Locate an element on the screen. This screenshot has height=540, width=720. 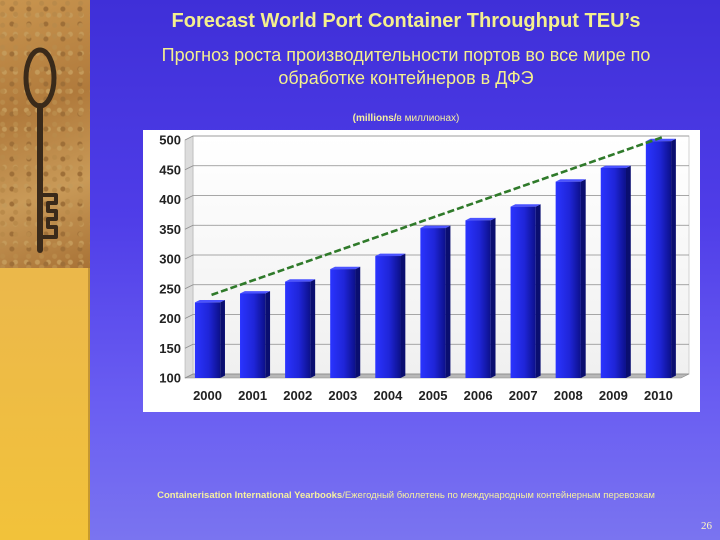
source-note-en: Containerisation International Yearbooks is located at coordinates (250, 495).